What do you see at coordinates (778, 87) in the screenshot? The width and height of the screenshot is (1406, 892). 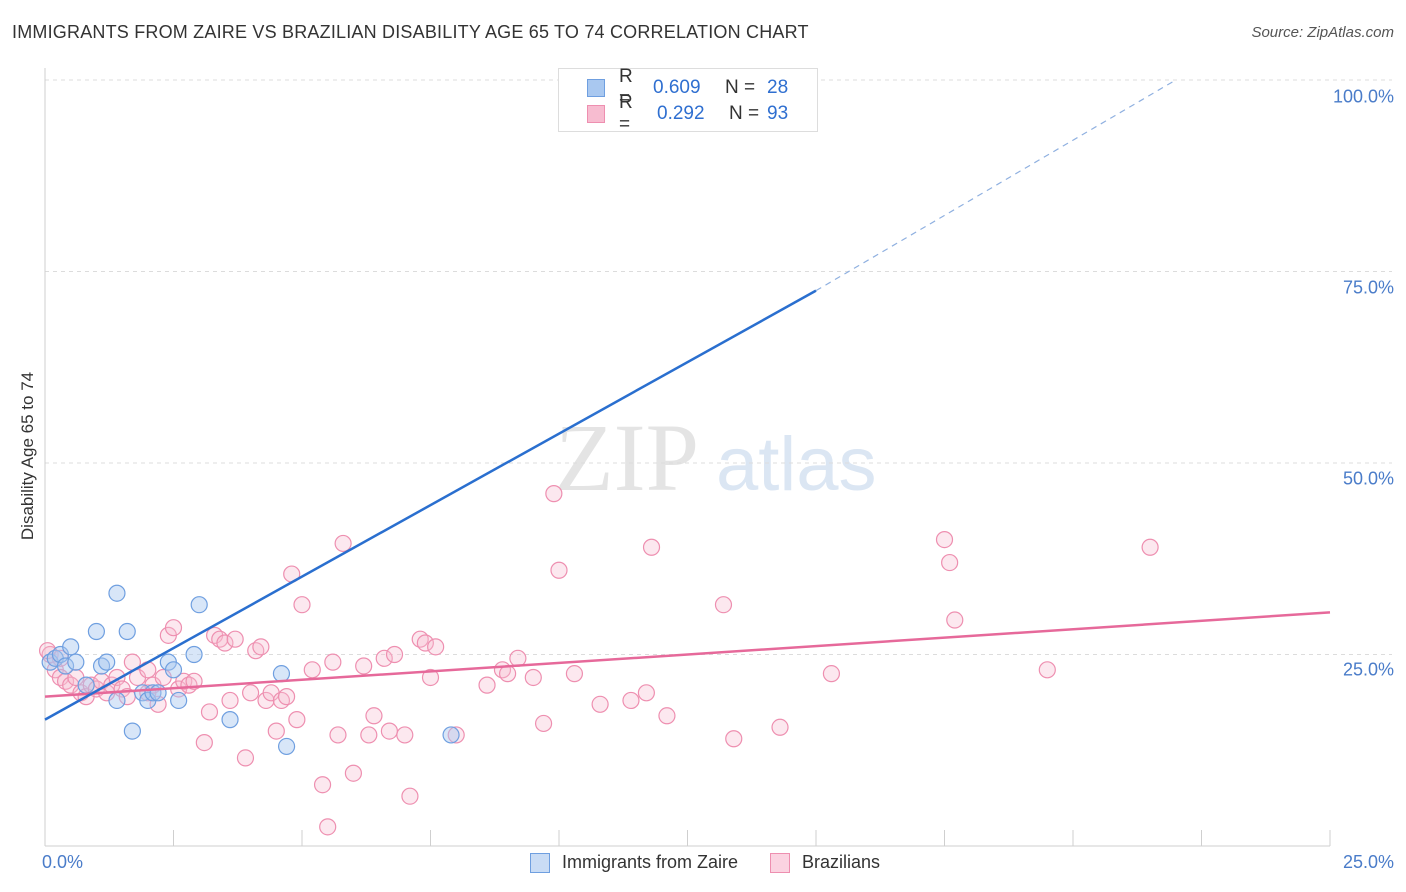 I see `legend-n-value: 28` at bounding box center [778, 87].